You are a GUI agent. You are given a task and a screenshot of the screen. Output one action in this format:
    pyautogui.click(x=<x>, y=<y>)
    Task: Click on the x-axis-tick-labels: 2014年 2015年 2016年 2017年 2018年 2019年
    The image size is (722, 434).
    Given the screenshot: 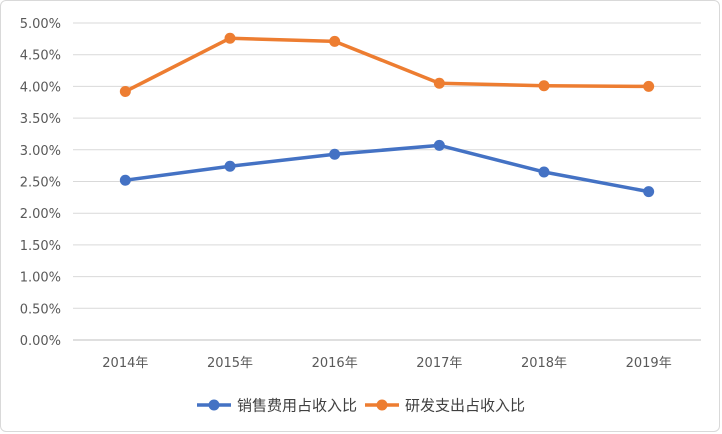 What is the action you would take?
    pyautogui.click(x=386, y=363)
    